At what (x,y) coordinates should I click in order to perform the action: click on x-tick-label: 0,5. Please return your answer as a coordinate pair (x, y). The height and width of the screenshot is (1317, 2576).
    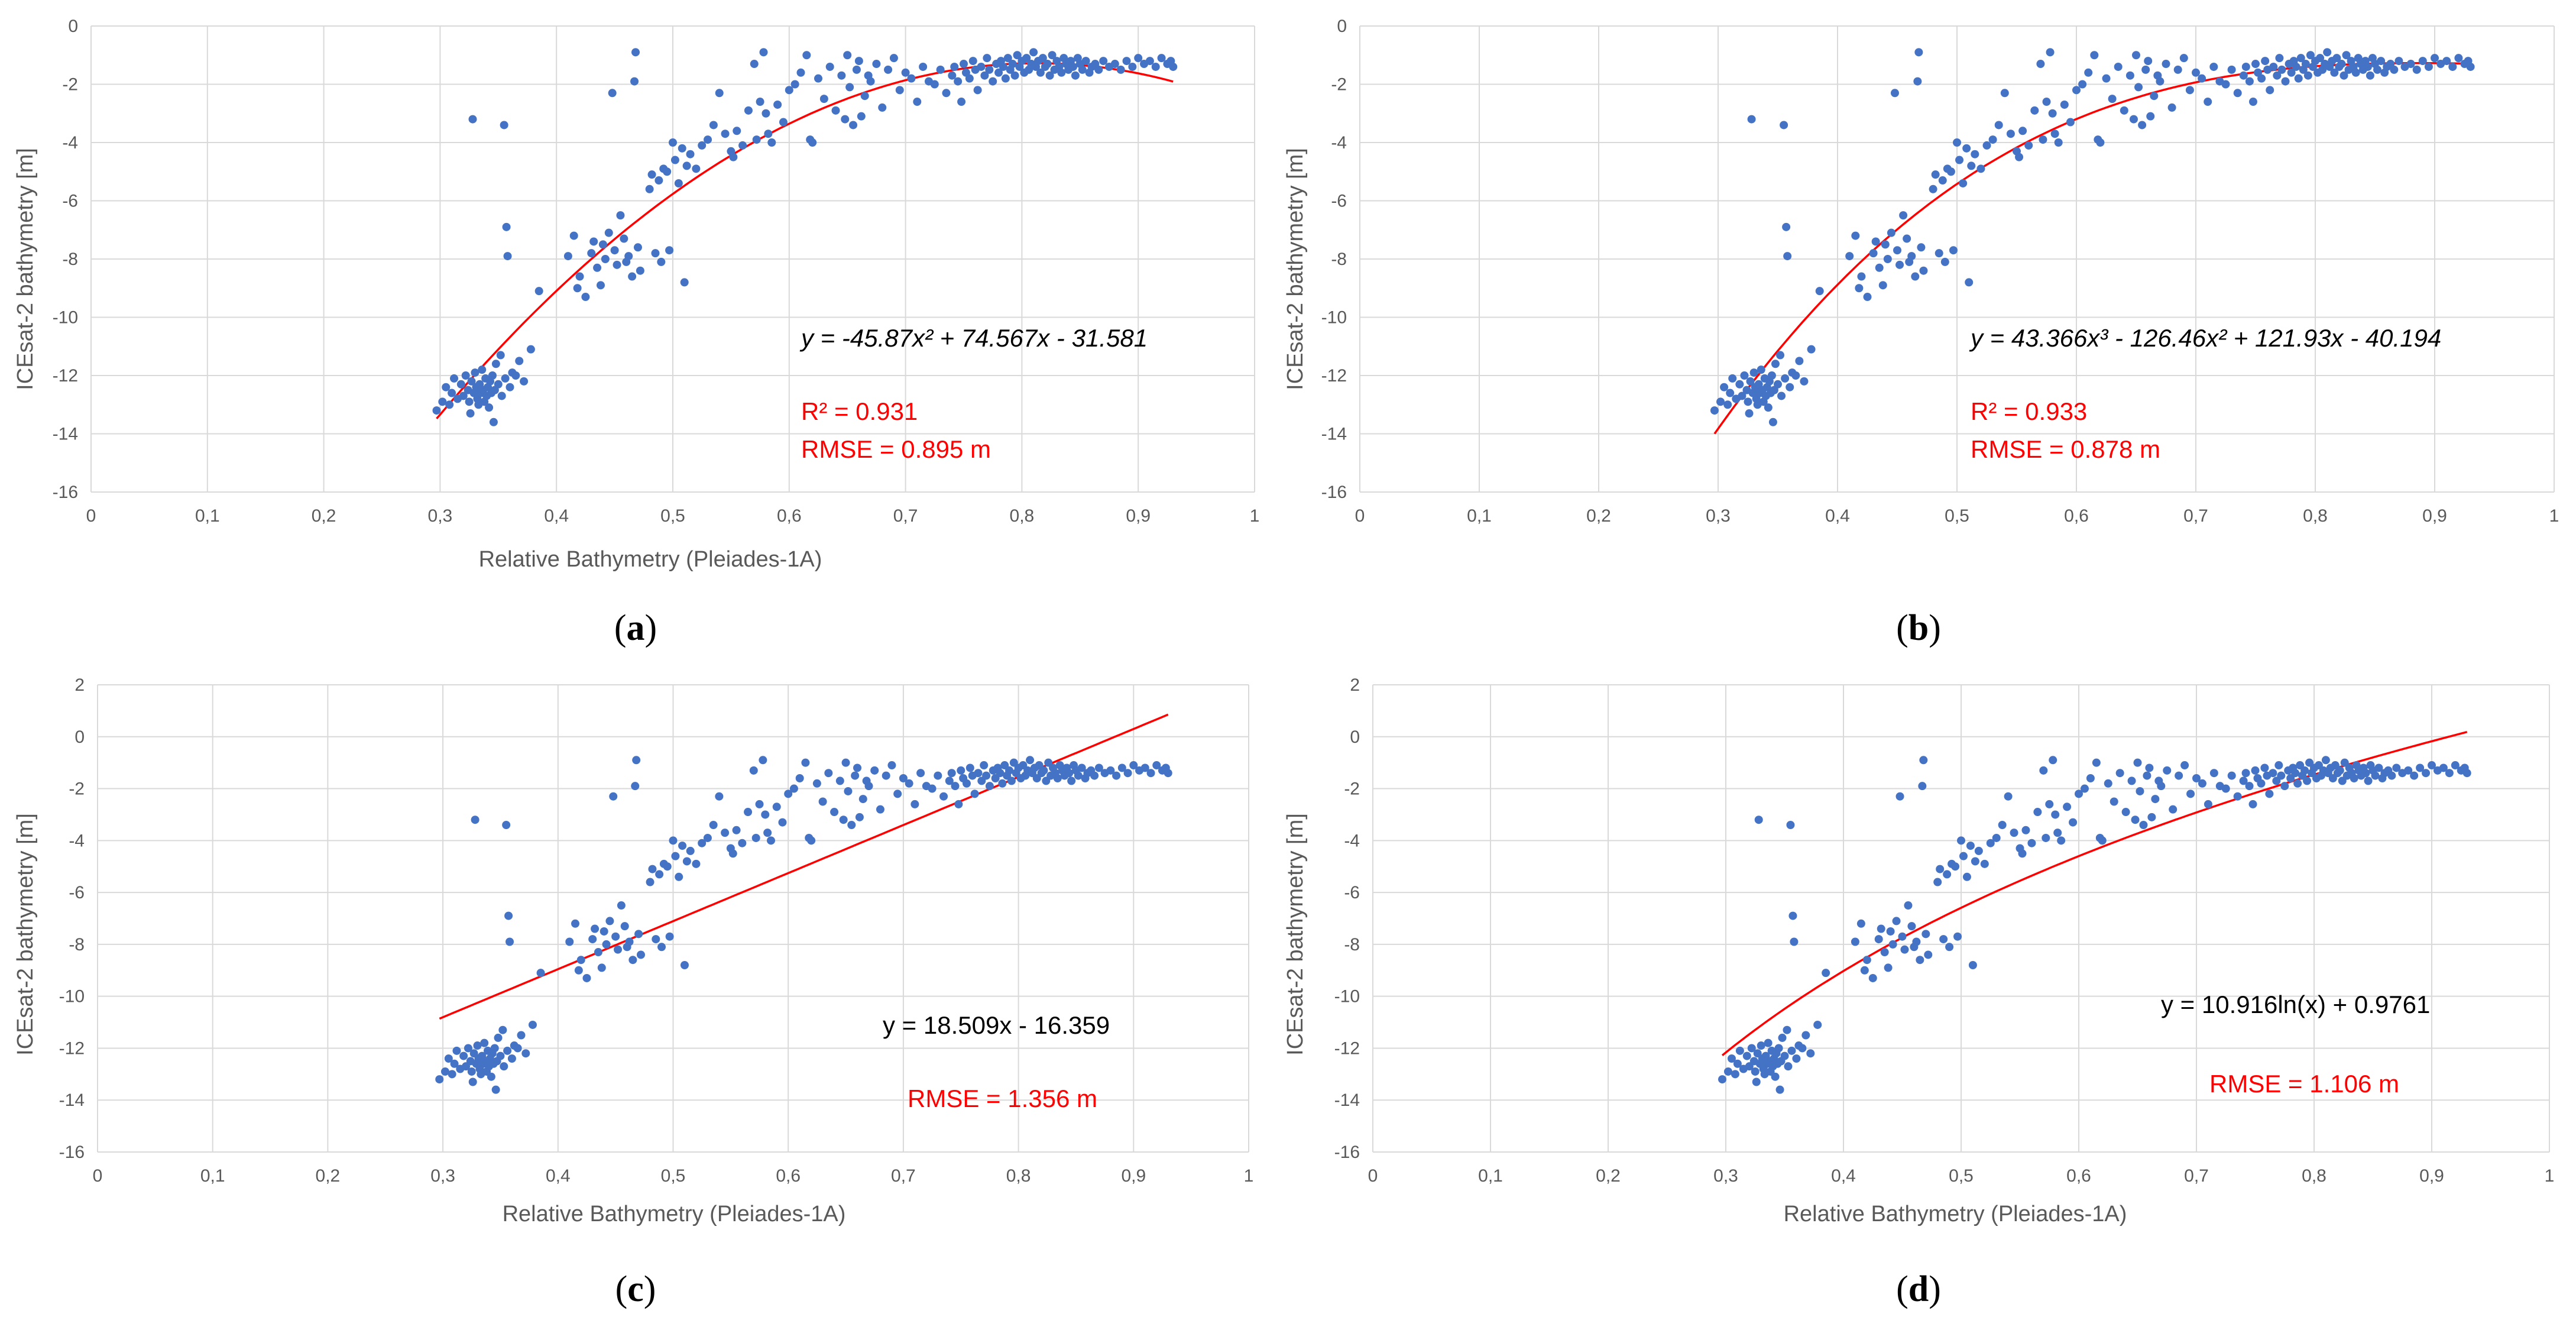
    Looking at the image, I should click on (672, 516).